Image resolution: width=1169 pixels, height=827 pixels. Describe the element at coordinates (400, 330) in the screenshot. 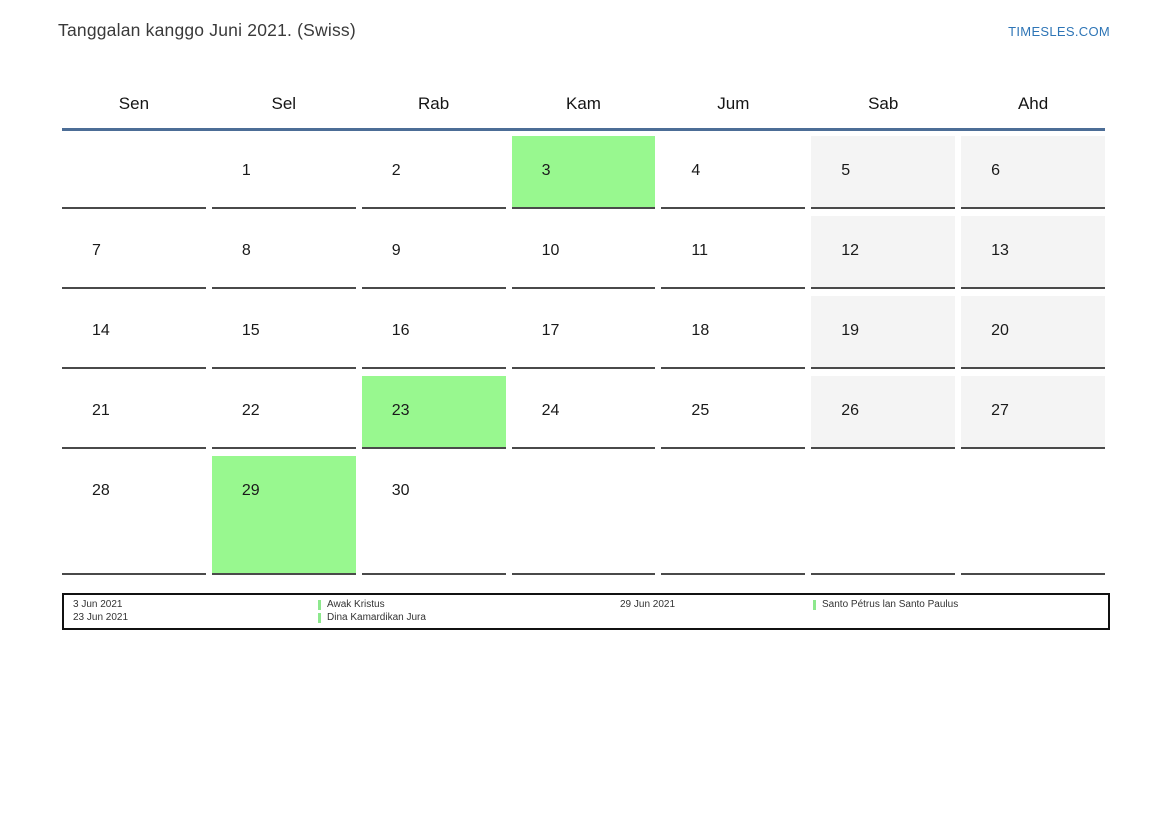

I see `day-number: 16` at that location.